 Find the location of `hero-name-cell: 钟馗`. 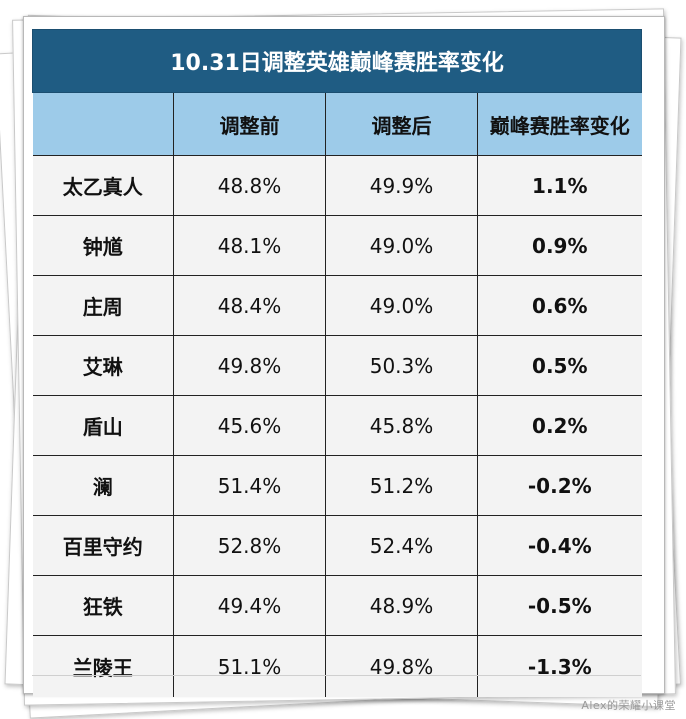

hero-name-cell: 钟馗 is located at coordinates (103, 245).